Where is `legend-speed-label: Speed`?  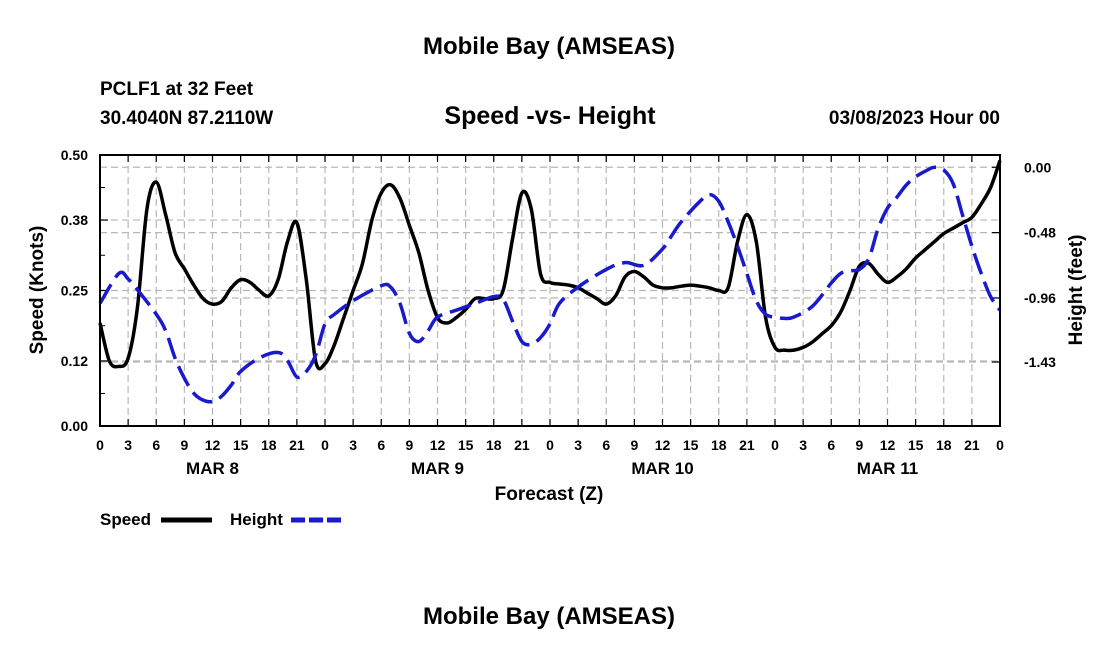 legend-speed-label: Speed is located at coordinates (125, 519).